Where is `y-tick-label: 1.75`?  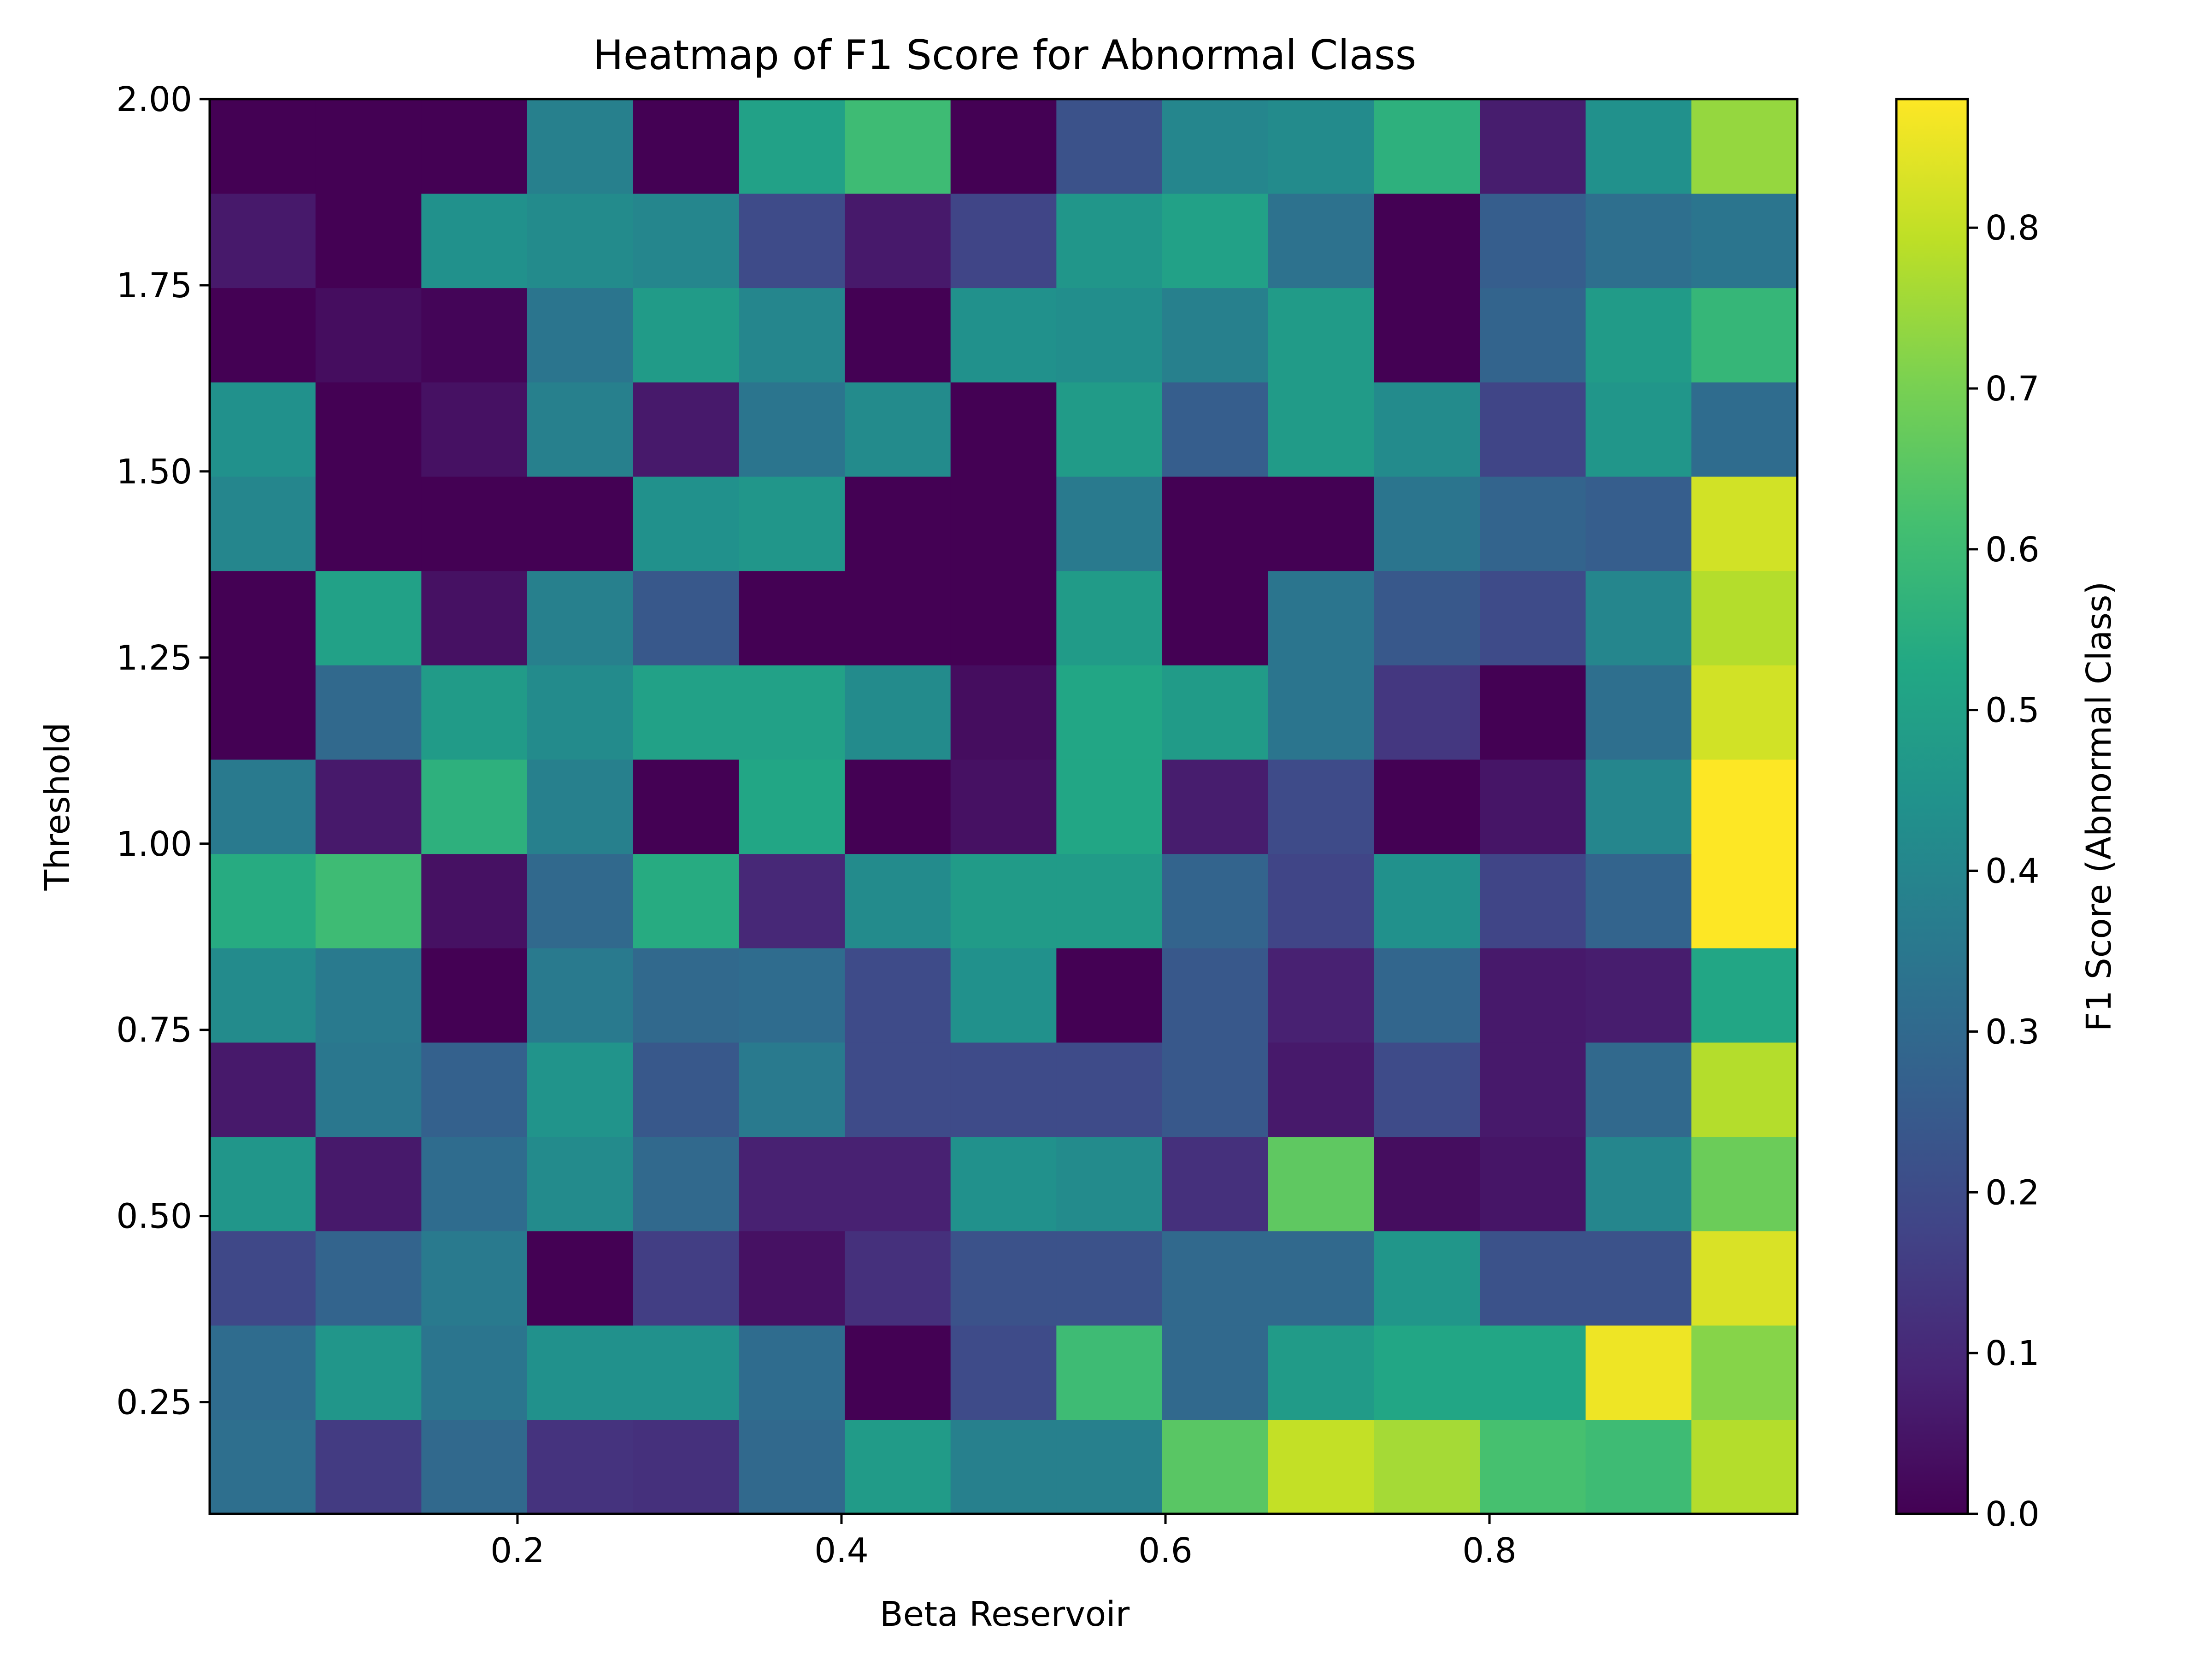
y-tick-label: 1.75 is located at coordinates (154, 286).